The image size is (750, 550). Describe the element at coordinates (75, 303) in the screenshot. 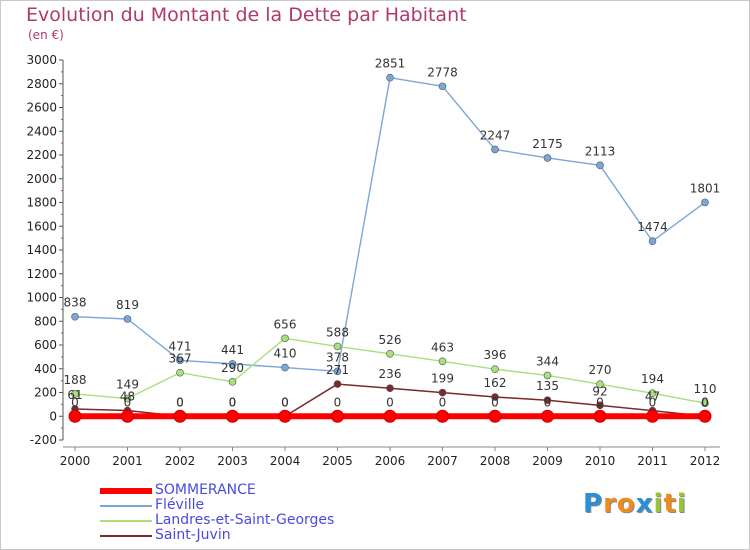

I see `data-label-1: 838` at that location.